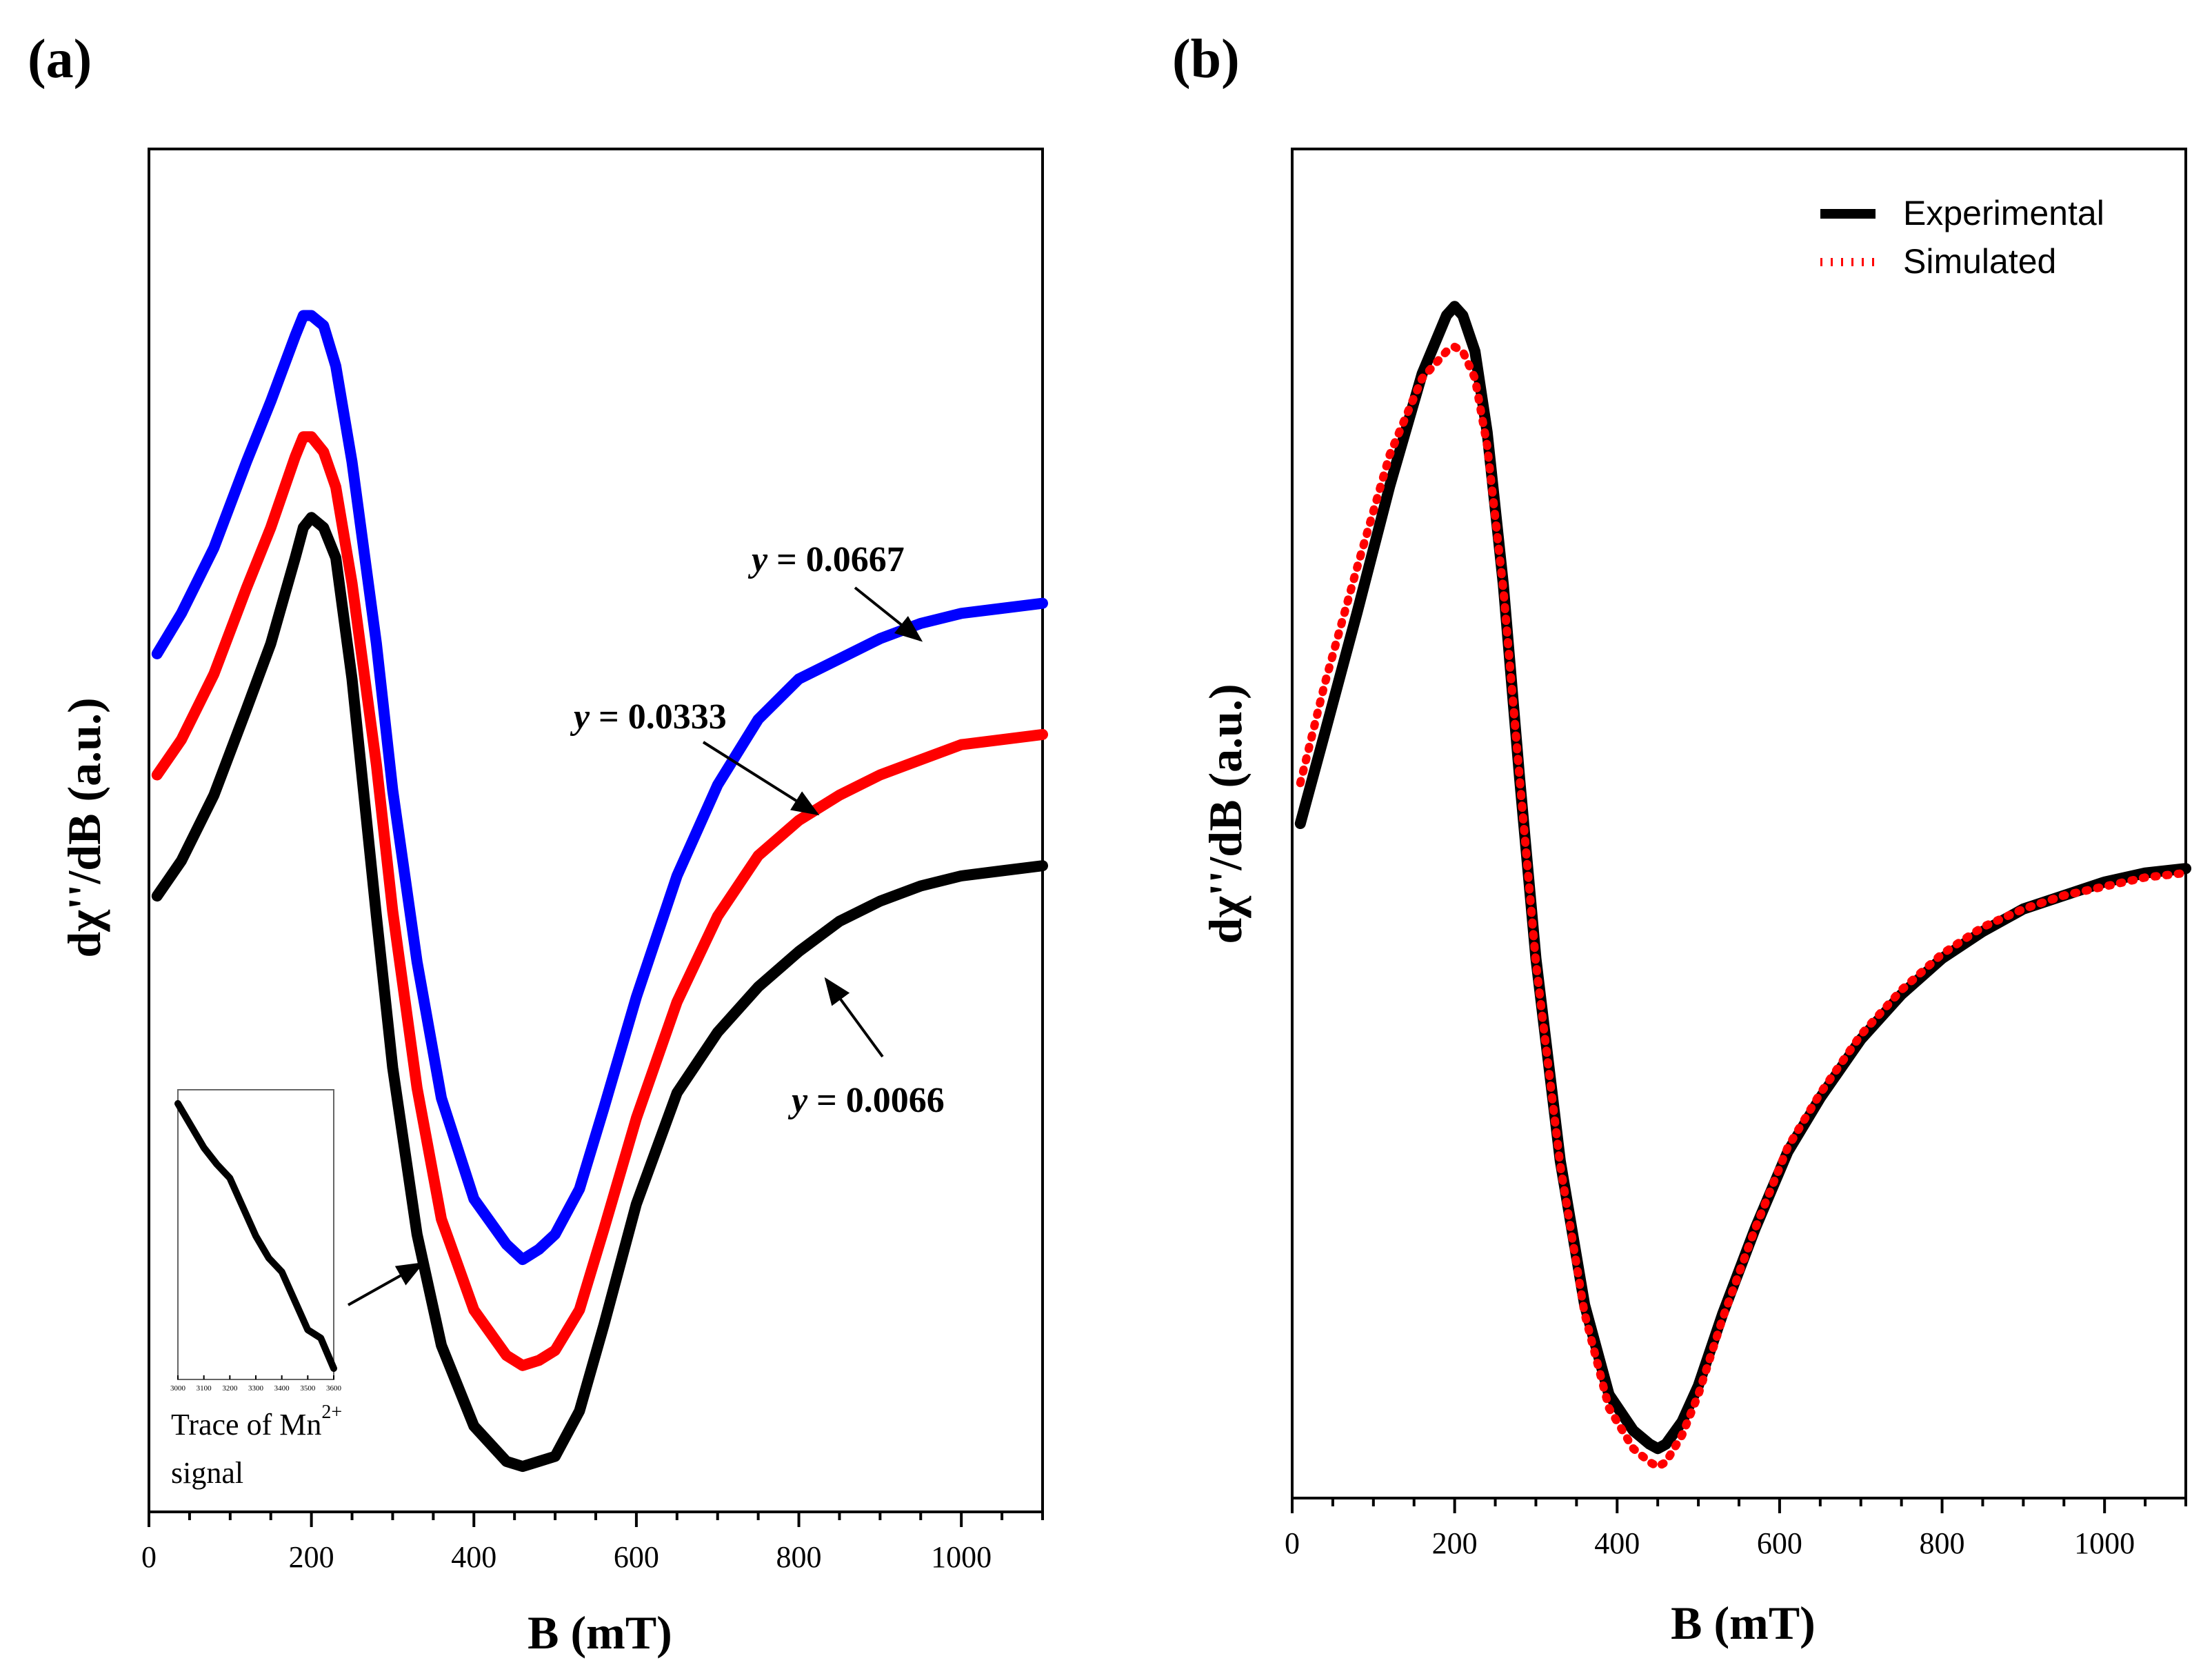  I want to click on inset-tick-label-3300: 3300, so click(256, 1388).